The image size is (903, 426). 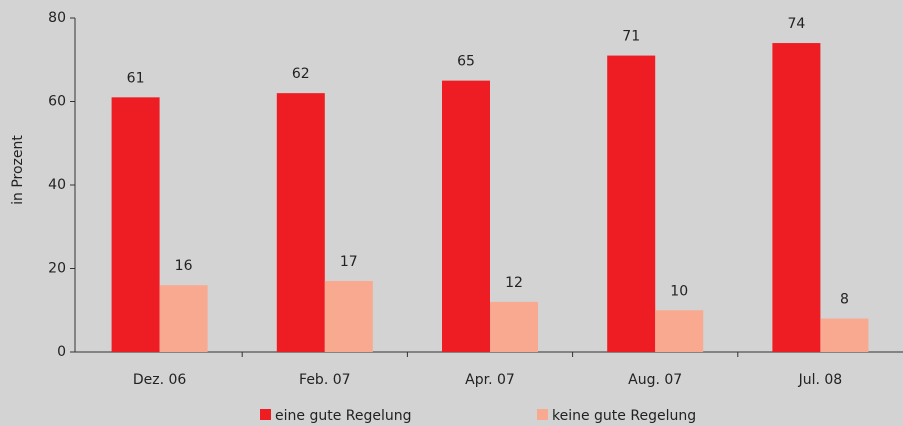 What do you see at coordinates (679, 291) in the screenshot?
I see `value-label: 10` at bounding box center [679, 291].